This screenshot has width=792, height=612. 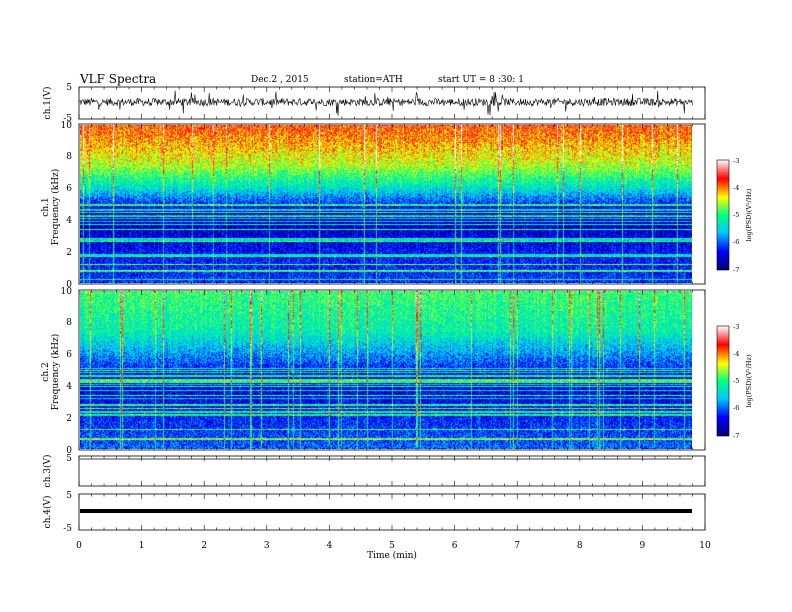 What do you see at coordinates (55, 207) in the screenshot?
I see `ch1-spectrogram-ylabel: Frequency (kHz)` at bounding box center [55, 207].